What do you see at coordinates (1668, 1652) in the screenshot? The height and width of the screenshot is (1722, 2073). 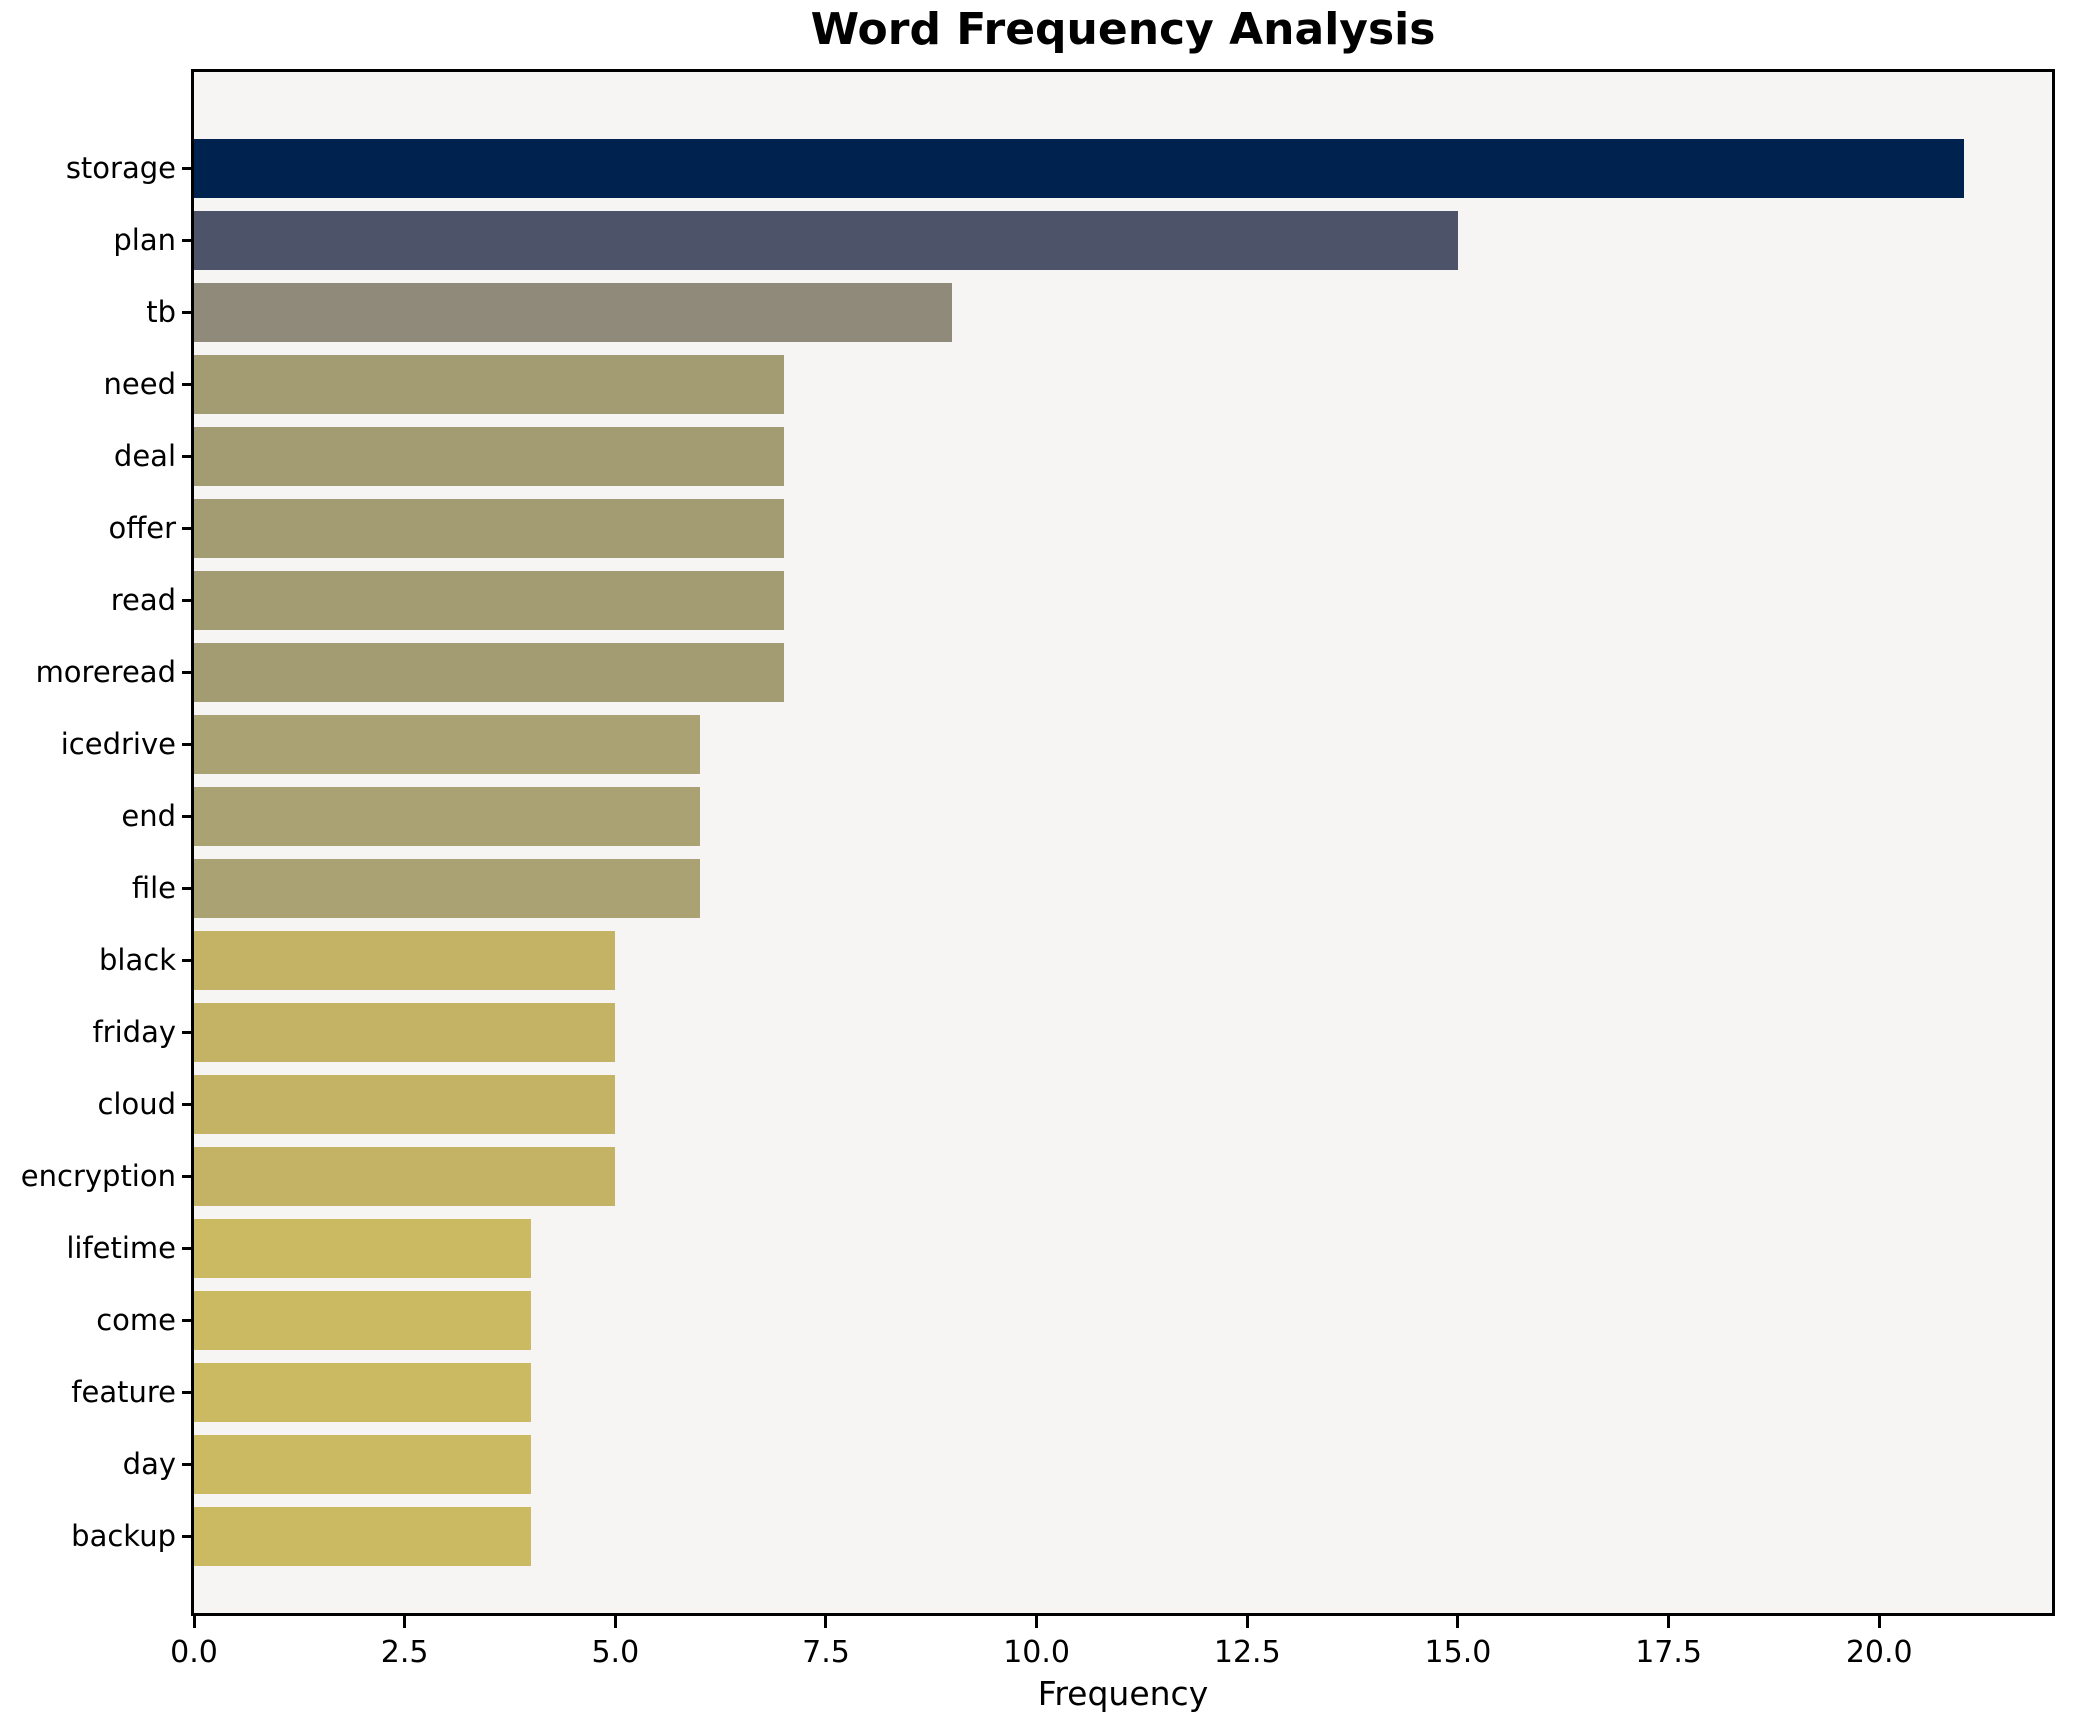 I see `x-tick-label-17.5: 17.5` at bounding box center [1668, 1652].